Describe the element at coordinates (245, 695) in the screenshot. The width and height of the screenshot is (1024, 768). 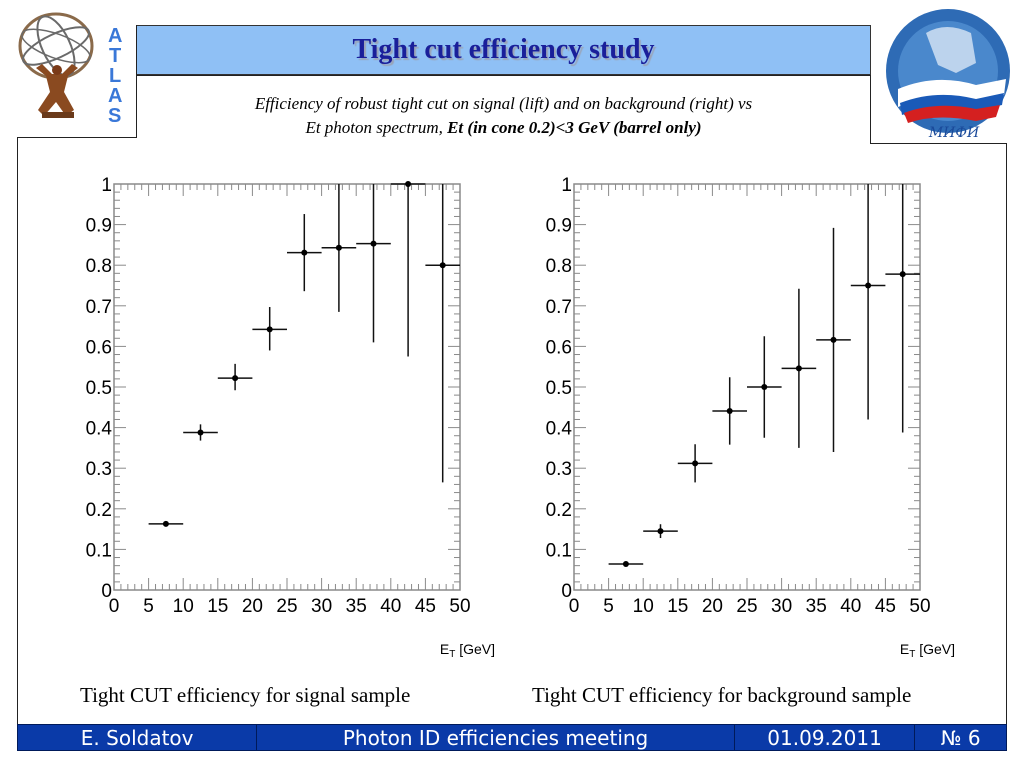
I see `signal-caption: Tight CUT efficiency for signal sample` at that location.